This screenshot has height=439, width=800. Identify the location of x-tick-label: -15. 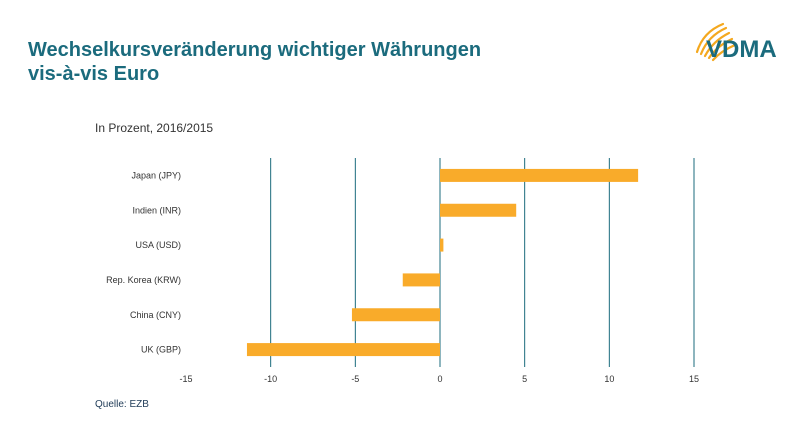
(185, 379).